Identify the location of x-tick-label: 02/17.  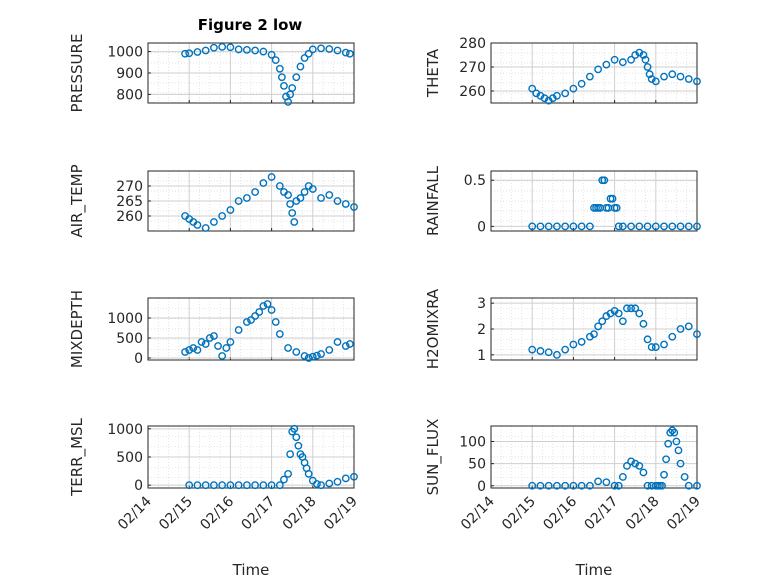
(602, 514).